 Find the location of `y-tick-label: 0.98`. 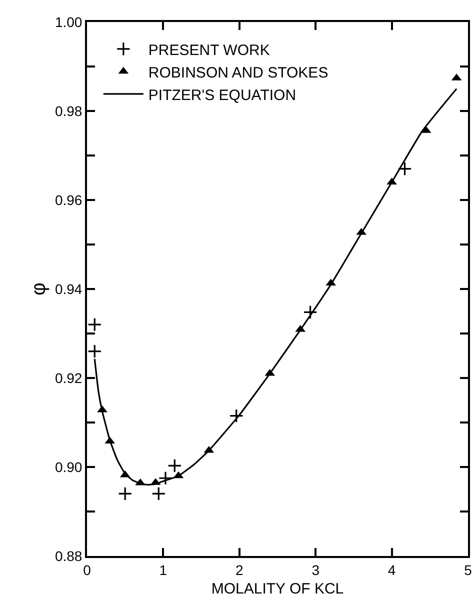

y-tick-label: 0.98 is located at coordinates (68, 110).